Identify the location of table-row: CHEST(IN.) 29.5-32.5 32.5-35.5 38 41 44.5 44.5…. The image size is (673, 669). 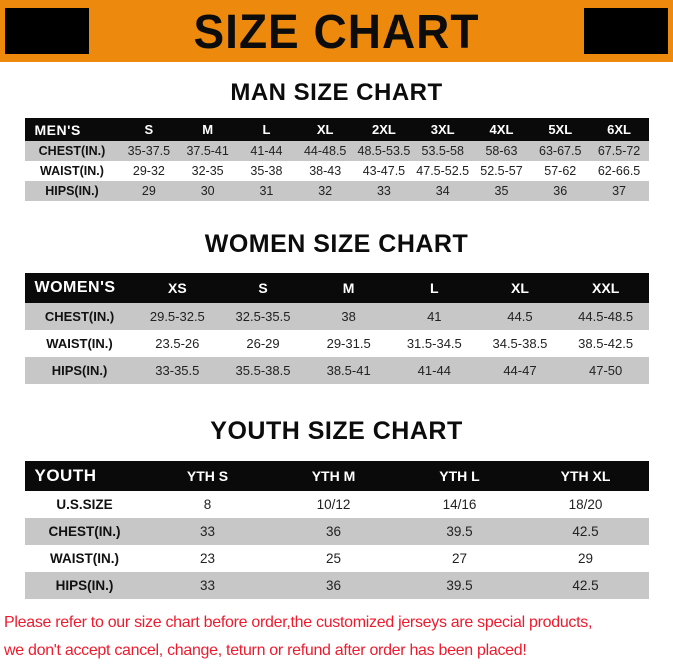
(336, 316).